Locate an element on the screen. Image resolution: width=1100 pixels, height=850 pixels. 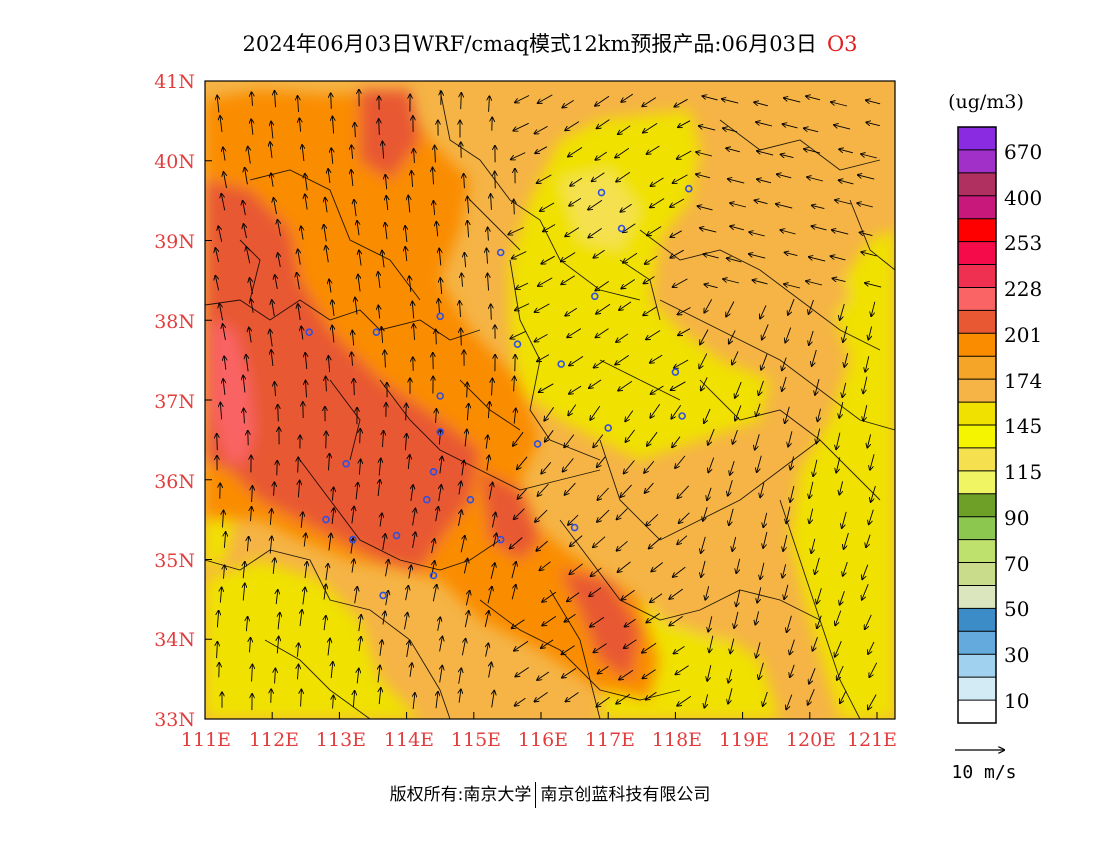
legend-label-50: 50 is located at coordinates (1016, 609).